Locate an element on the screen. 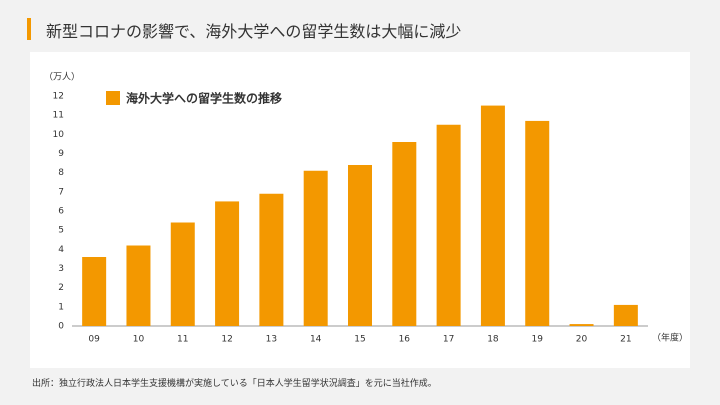  x-tick-label: 17 is located at coordinates (448, 340).